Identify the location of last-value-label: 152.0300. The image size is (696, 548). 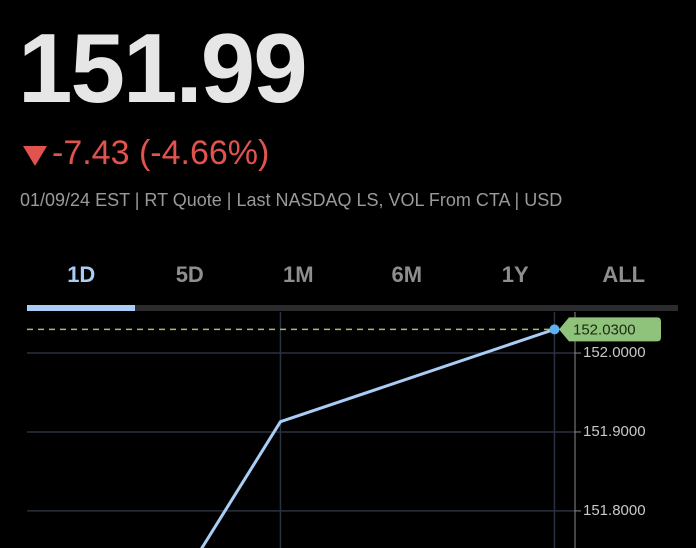
(604, 329).